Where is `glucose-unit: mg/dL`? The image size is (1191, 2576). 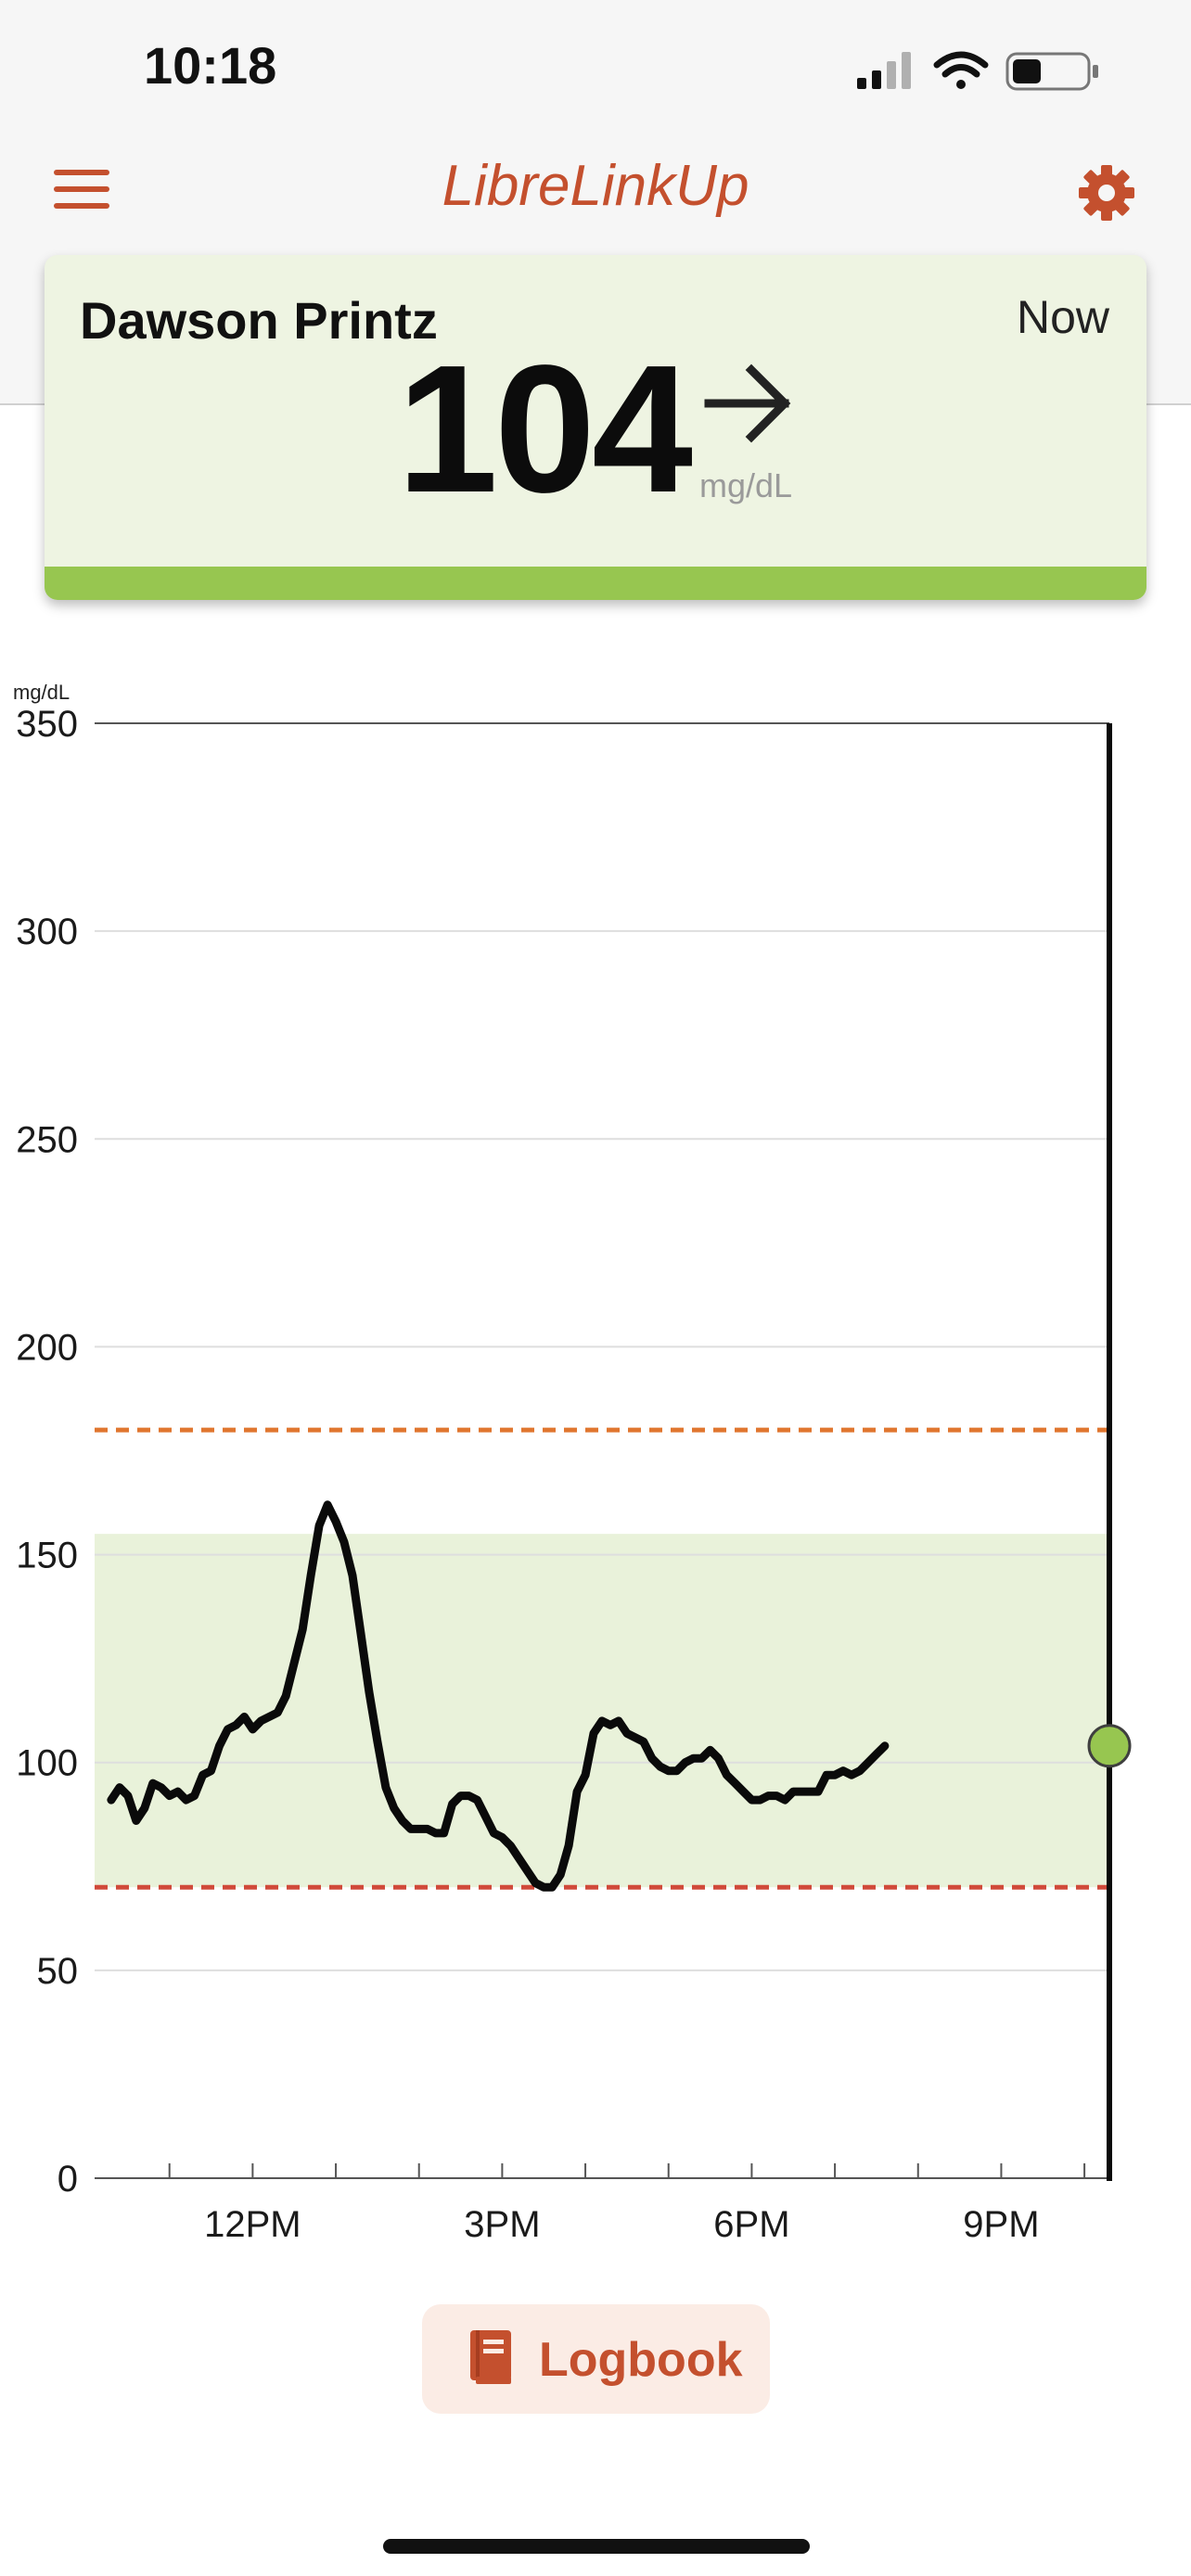 glucose-unit: mg/dL is located at coordinates (746, 485).